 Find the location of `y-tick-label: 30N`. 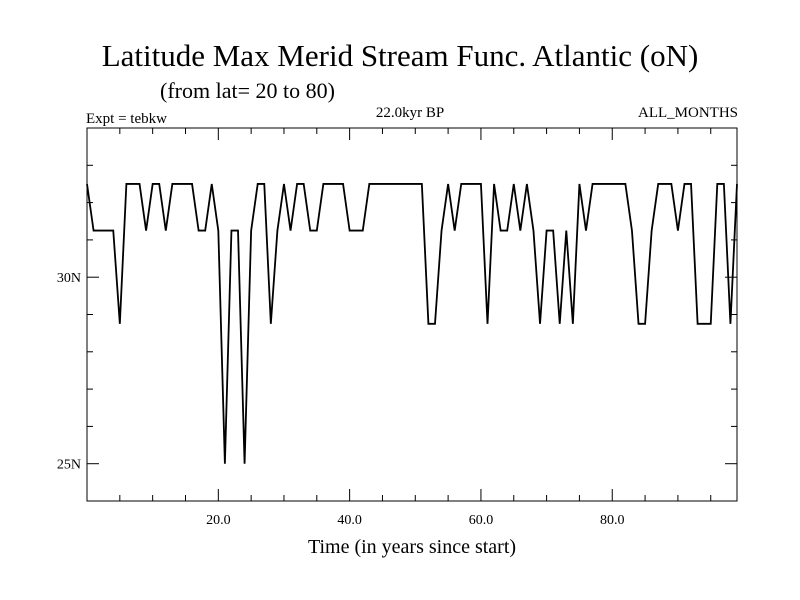

y-tick-label: 30N is located at coordinates (69, 278).